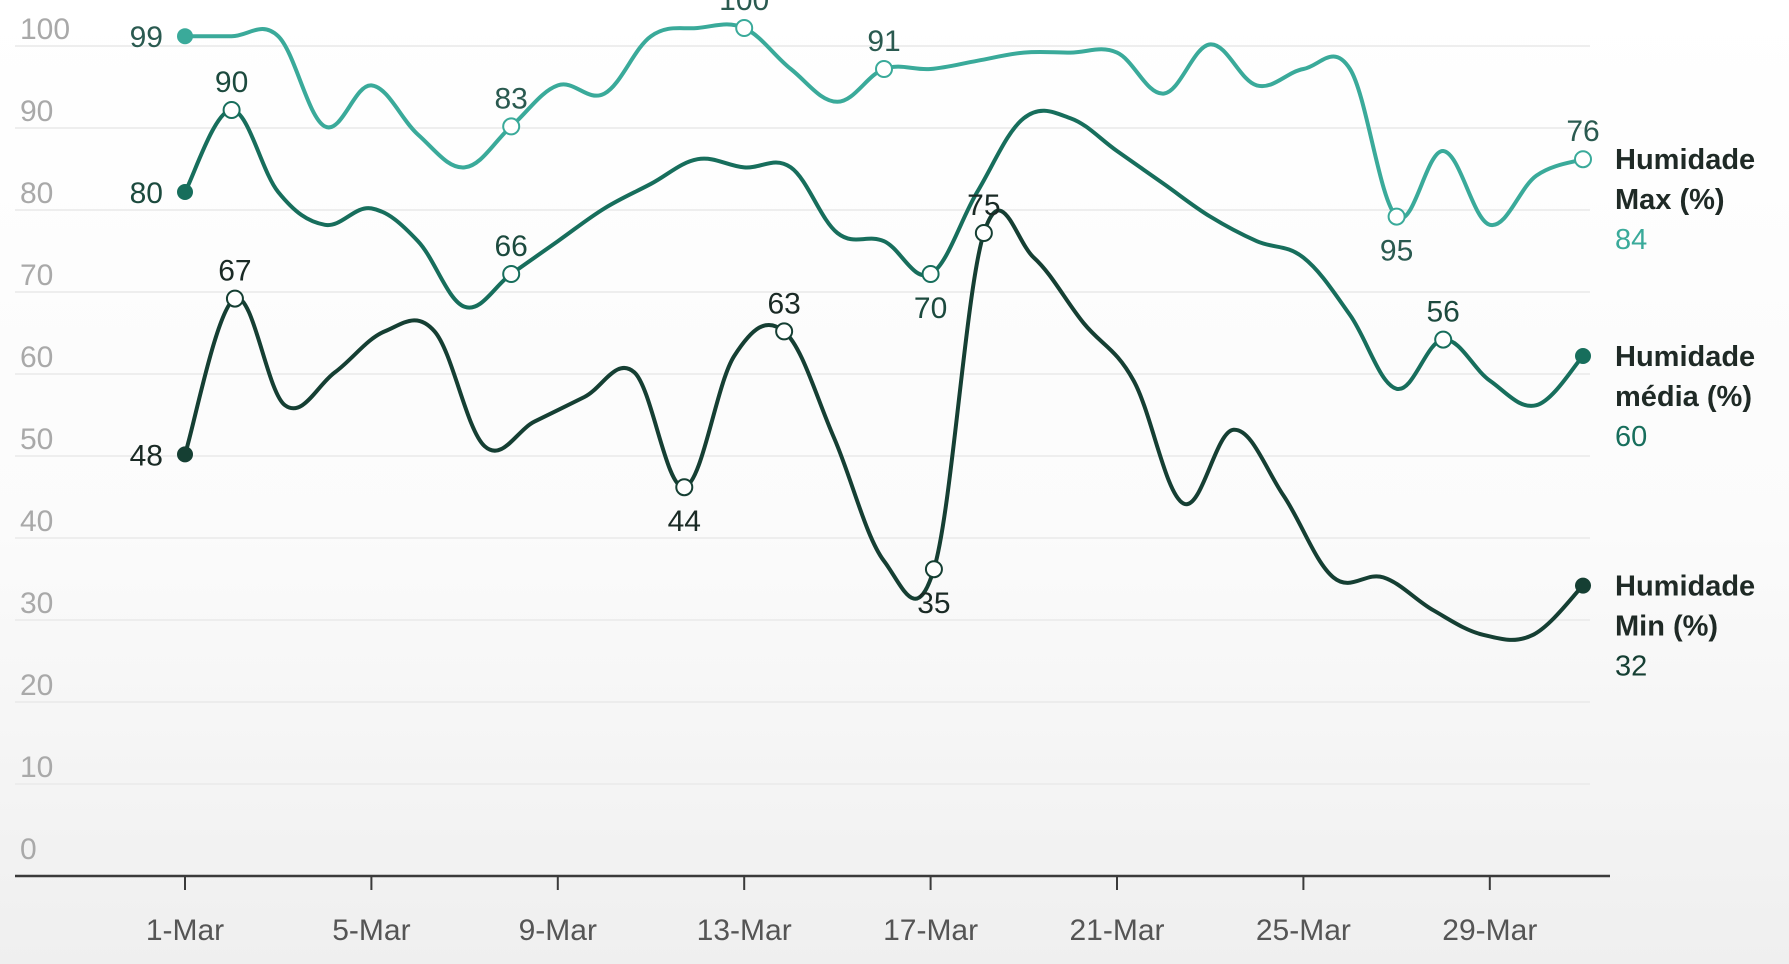  What do you see at coordinates (933, 603) in the screenshot?
I see `data-label: 35` at bounding box center [933, 603].